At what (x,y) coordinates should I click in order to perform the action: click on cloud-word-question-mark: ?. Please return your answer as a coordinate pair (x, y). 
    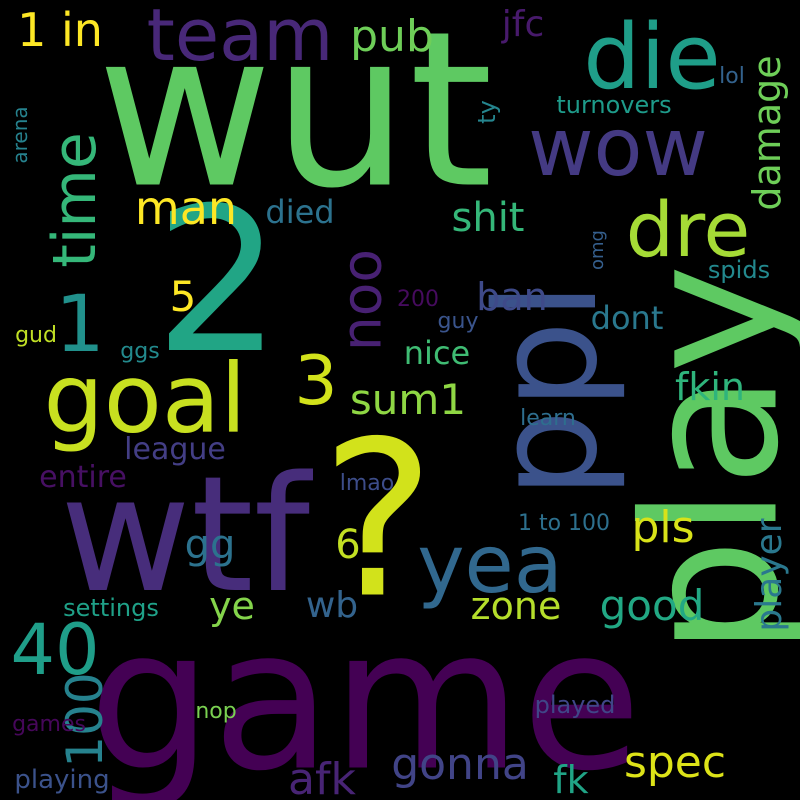
    Looking at the image, I should click on (378, 520).